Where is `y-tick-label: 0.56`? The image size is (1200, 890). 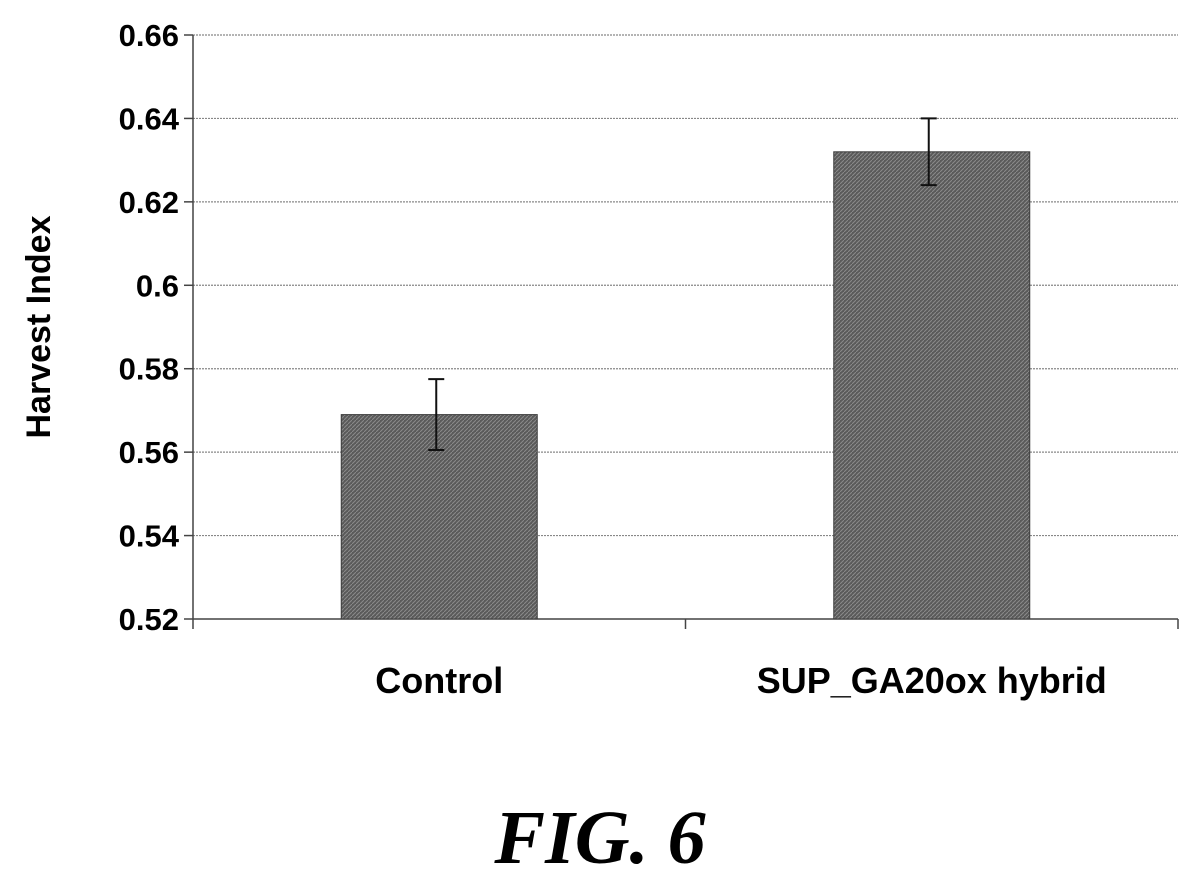 y-tick-label: 0.56 is located at coordinates (149, 452).